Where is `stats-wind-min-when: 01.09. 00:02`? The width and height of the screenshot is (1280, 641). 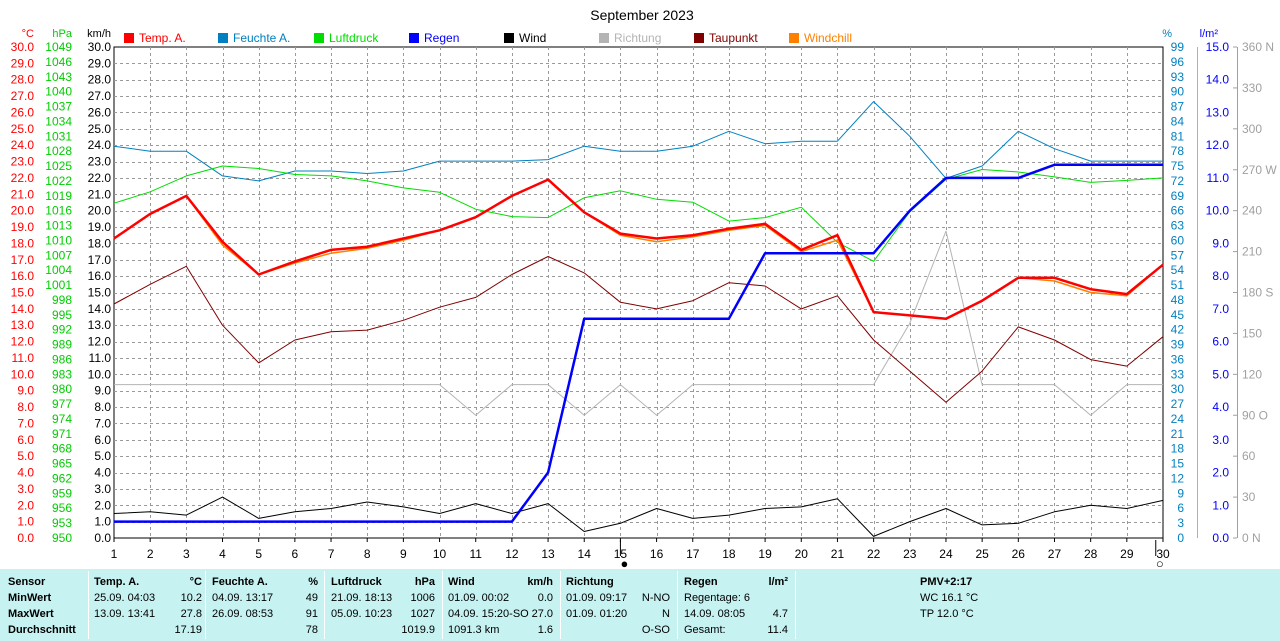
stats-wind-min-when: 01.09. 00:02 is located at coordinates (479, 598).